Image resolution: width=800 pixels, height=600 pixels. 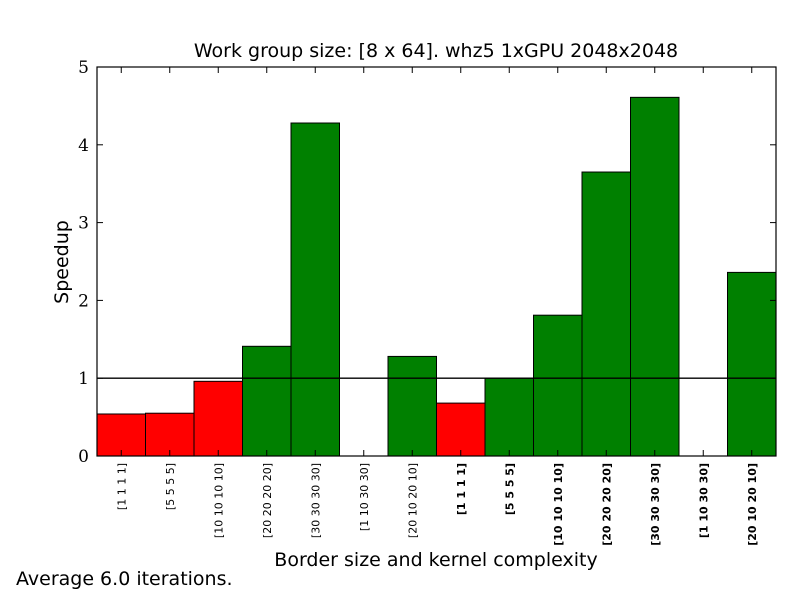 I want to click on y-axis-label: Speedup, so click(x=62, y=262).